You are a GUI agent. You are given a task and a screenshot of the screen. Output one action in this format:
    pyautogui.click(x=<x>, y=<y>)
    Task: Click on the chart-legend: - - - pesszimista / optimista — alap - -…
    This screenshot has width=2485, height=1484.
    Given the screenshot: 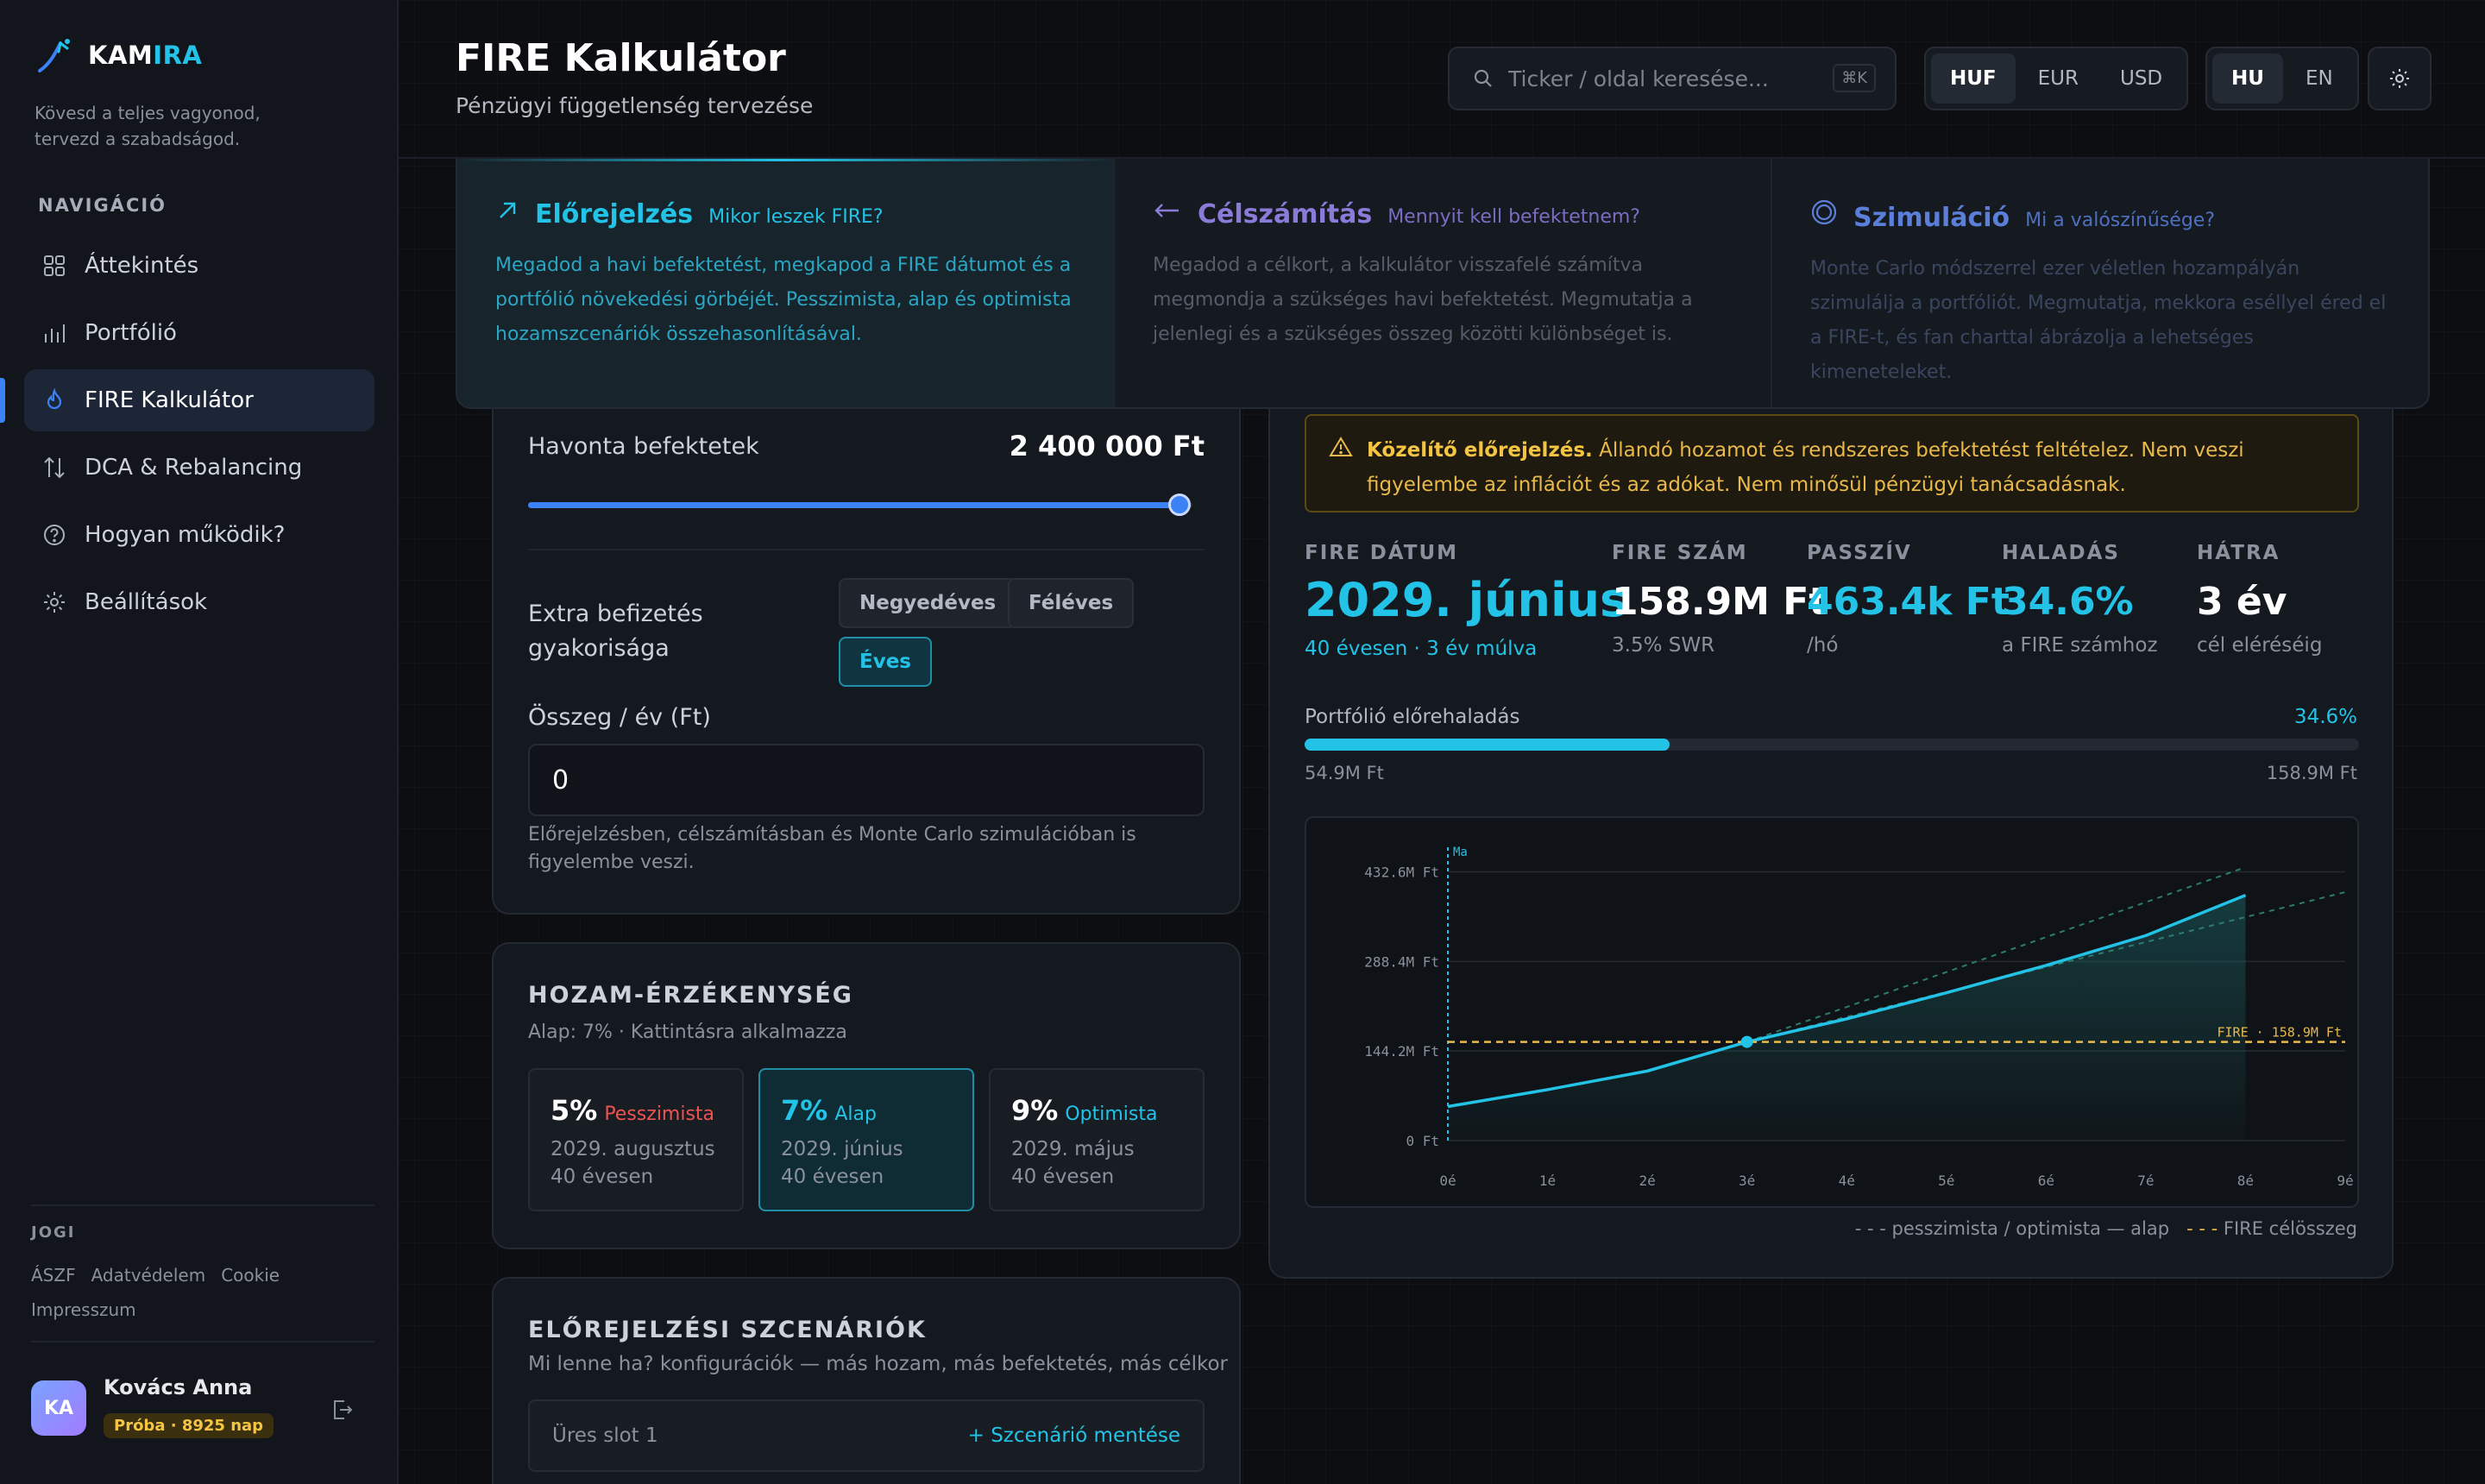 What is the action you would take?
    pyautogui.click(x=2084, y=1228)
    